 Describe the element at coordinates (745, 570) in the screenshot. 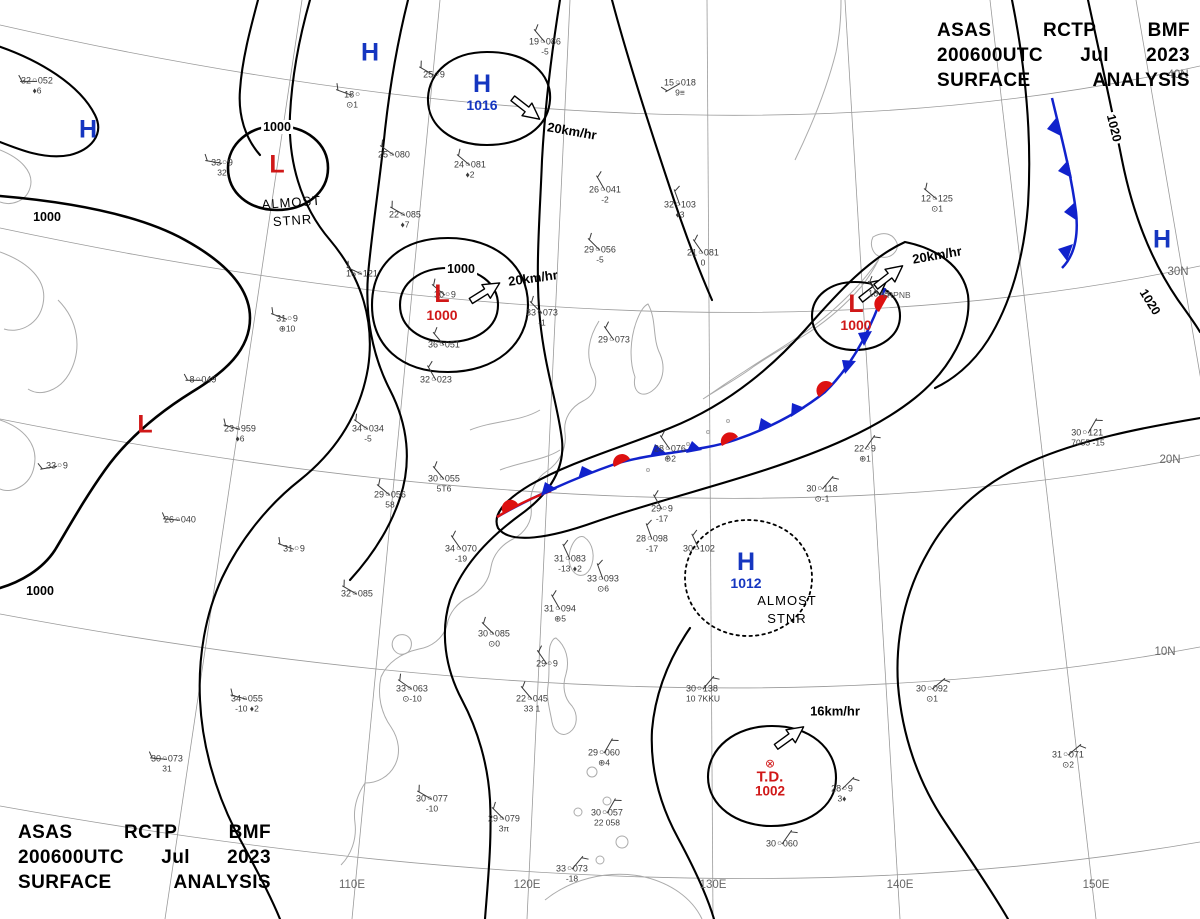

I see `pressure-system-high: H 1012` at that location.